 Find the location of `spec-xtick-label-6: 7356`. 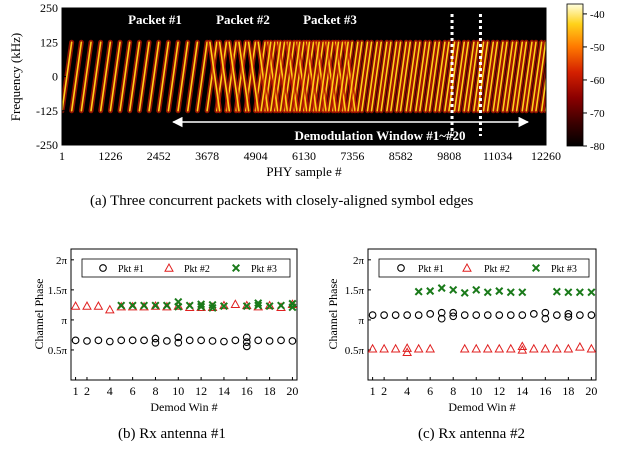

spec-xtick-label-6: 7356 is located at coordinates (352, 156).